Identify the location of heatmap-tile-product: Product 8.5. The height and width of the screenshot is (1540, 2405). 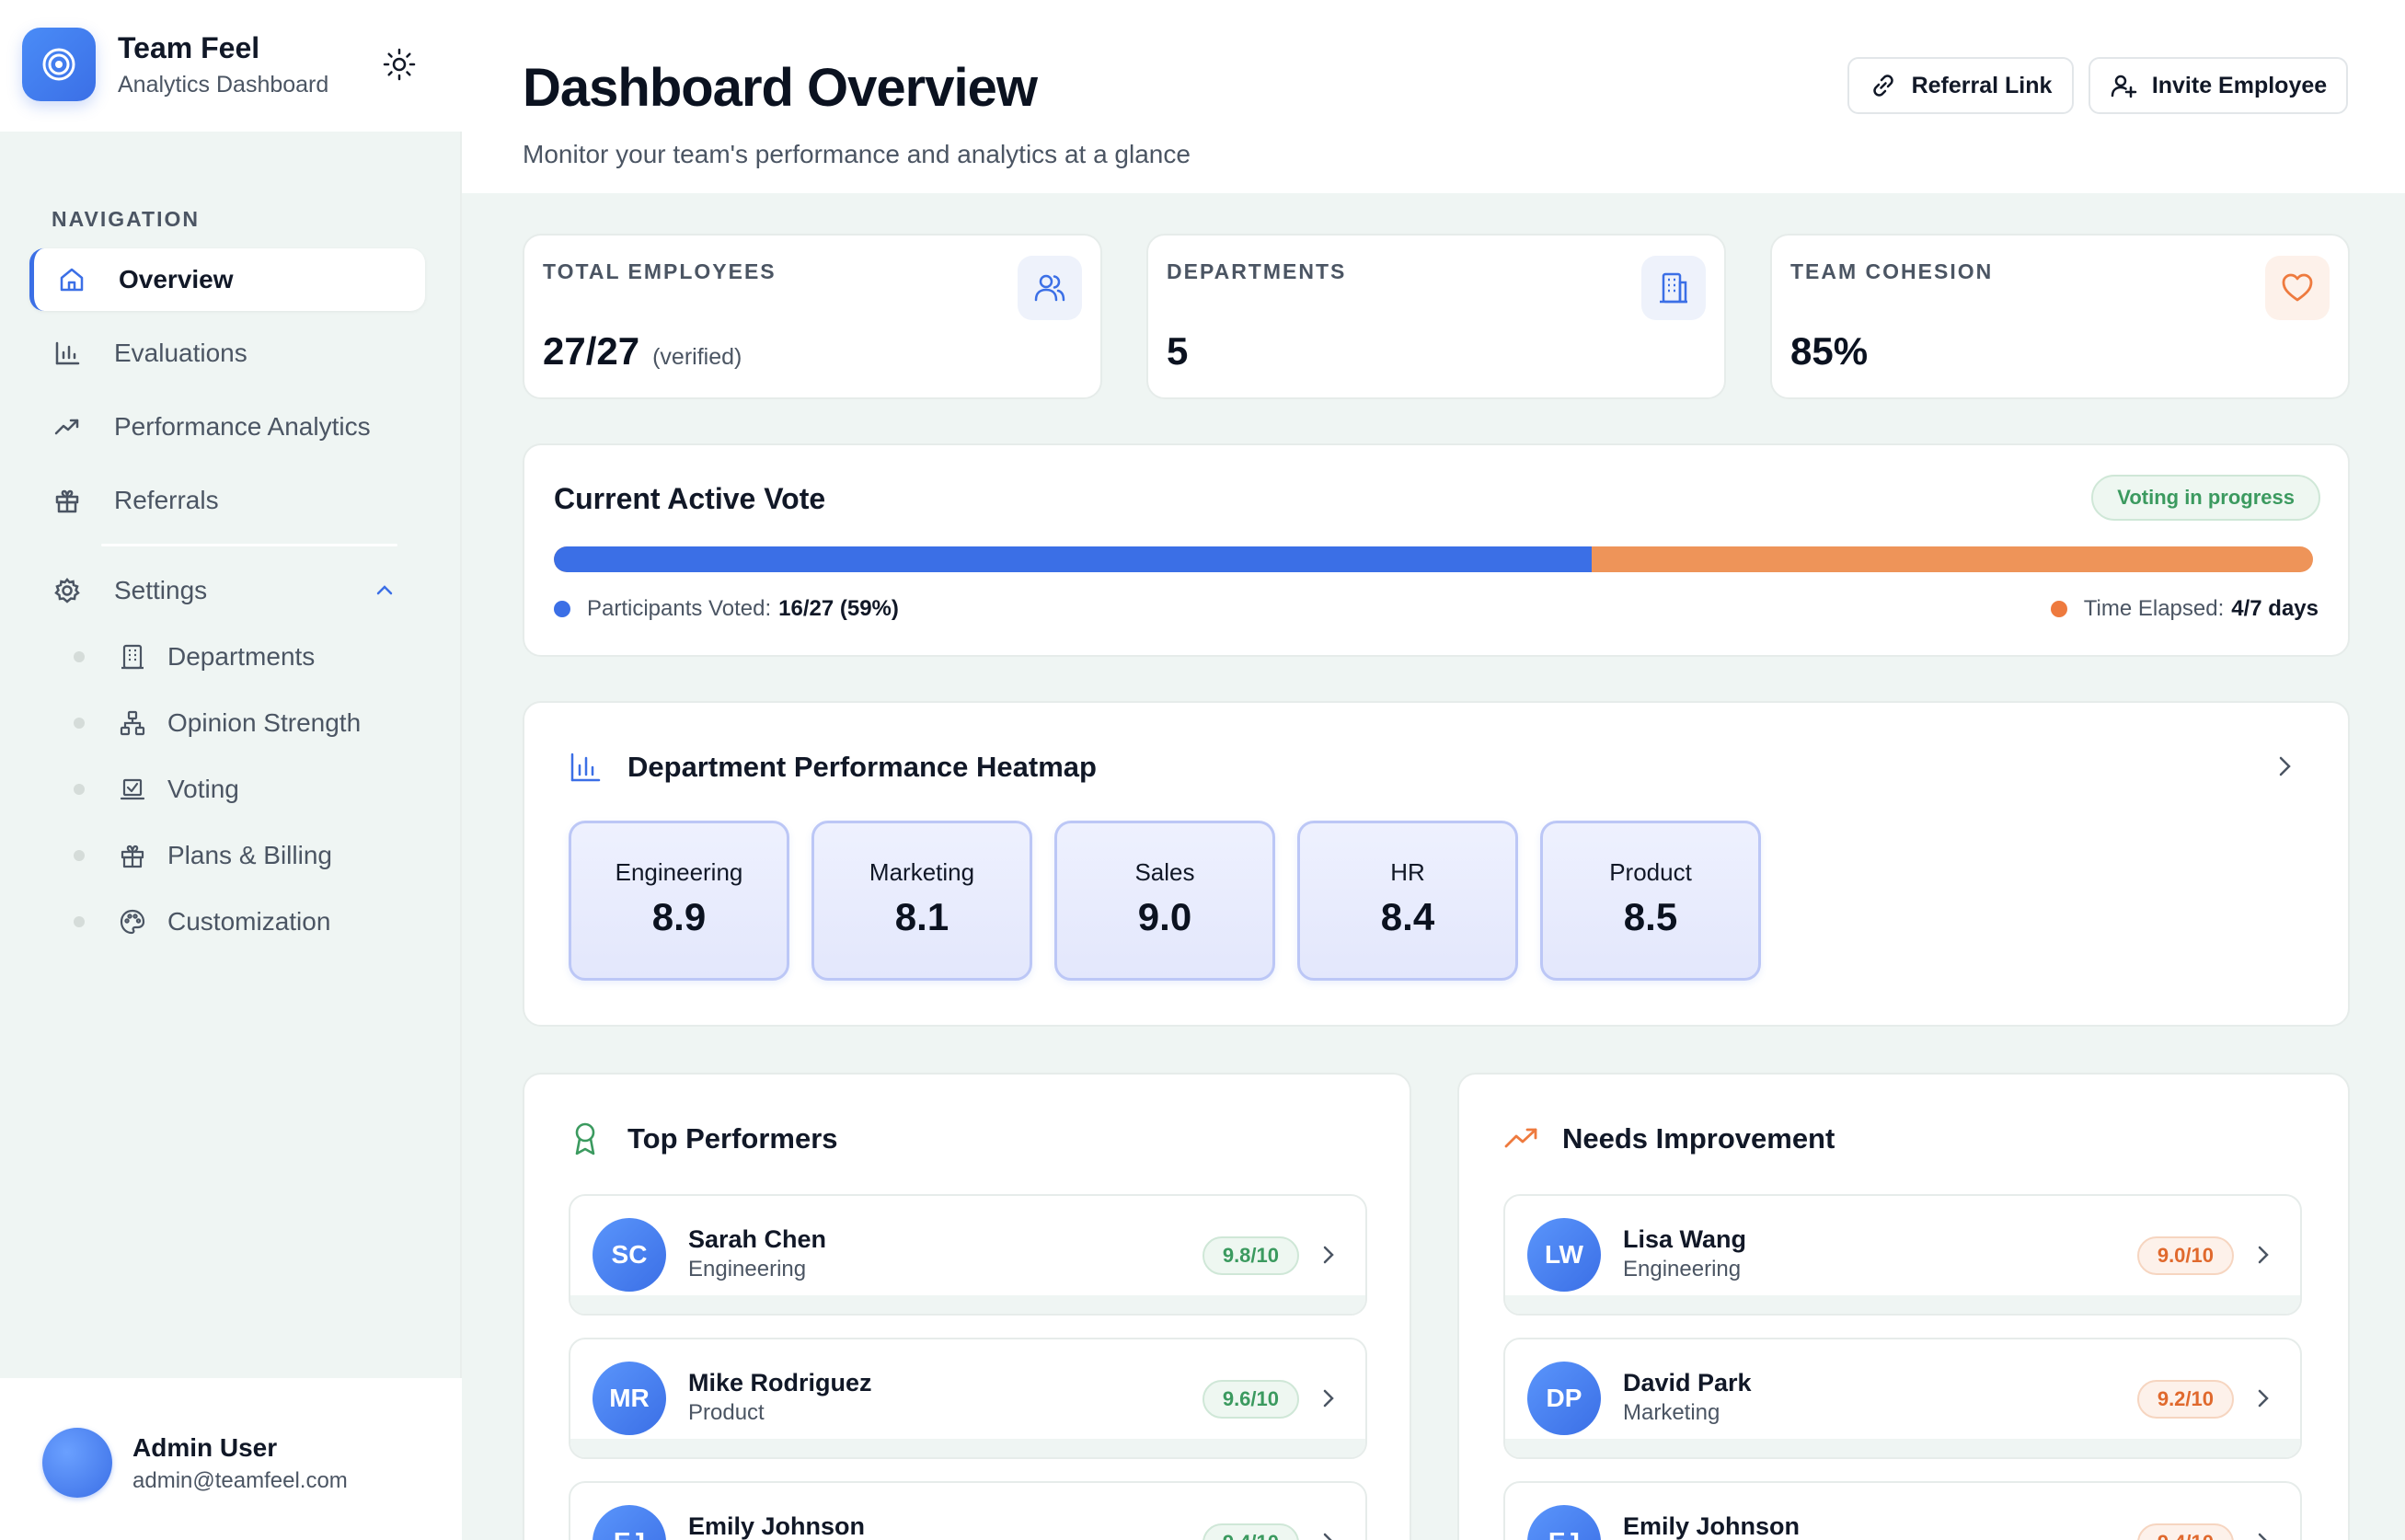
(1650, 901).